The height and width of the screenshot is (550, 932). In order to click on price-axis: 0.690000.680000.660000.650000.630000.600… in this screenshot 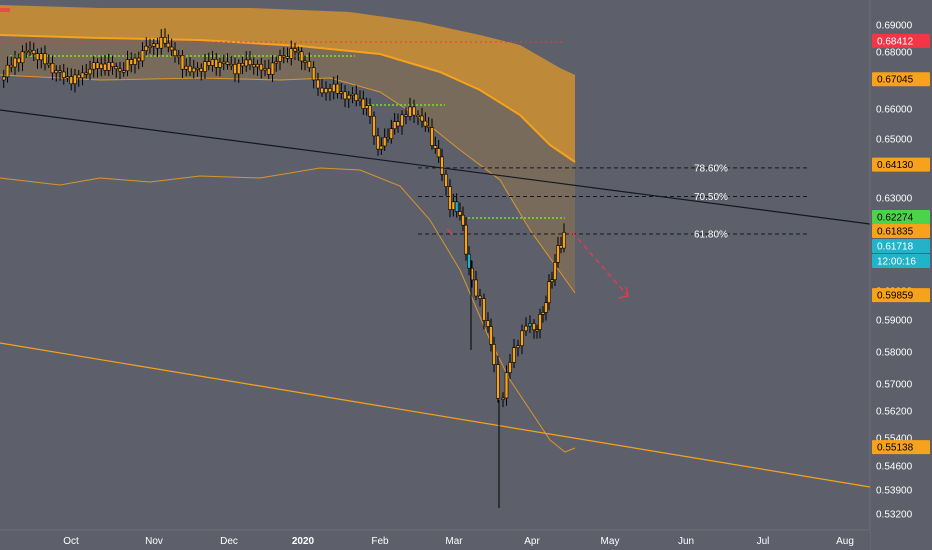, I will do `click(900, 275)`.